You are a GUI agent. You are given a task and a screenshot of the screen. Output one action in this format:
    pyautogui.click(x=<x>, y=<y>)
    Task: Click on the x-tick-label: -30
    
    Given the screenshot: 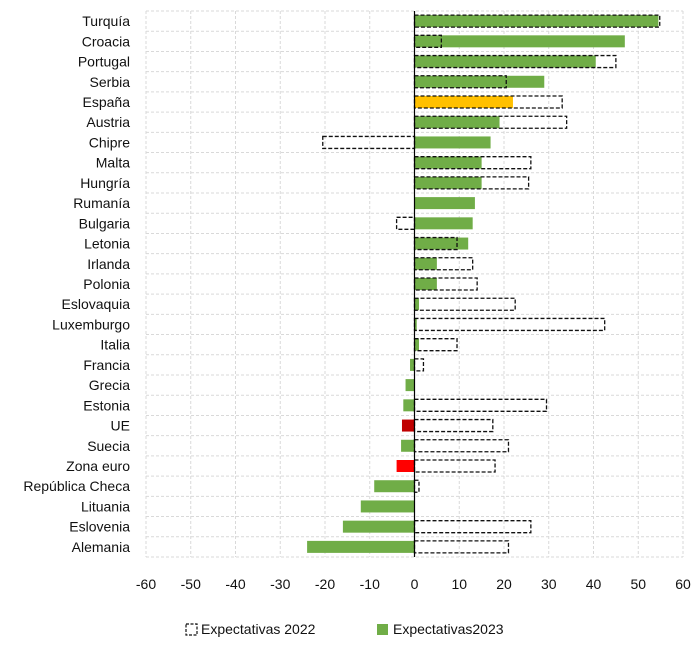 What is the action you would take?
    pyautogui.click(x=280, y=584)
    